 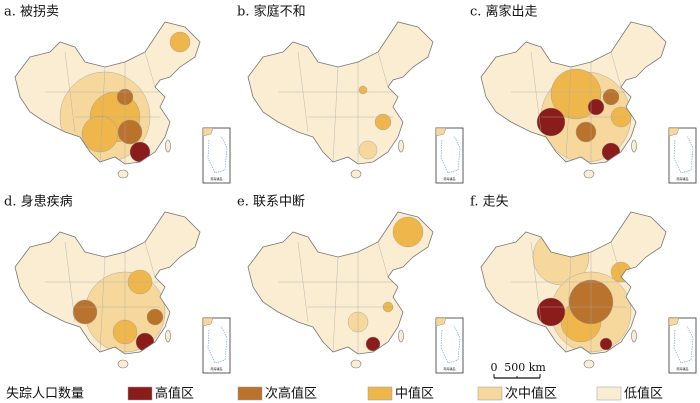 I want to click on legend-label: 低值区, so click(x=643, y=394).